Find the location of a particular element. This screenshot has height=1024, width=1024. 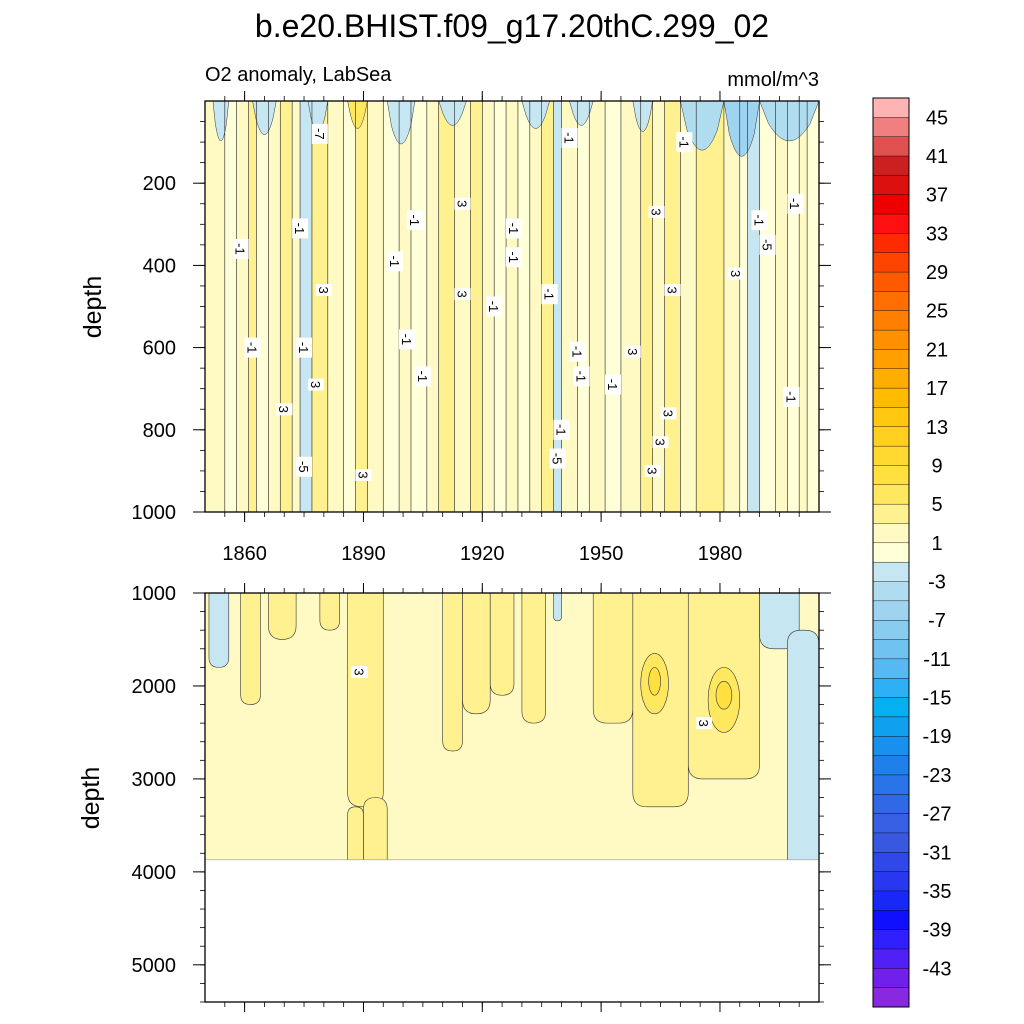

upper-contour-label-33: 3 is located at coordinates (735, 273).